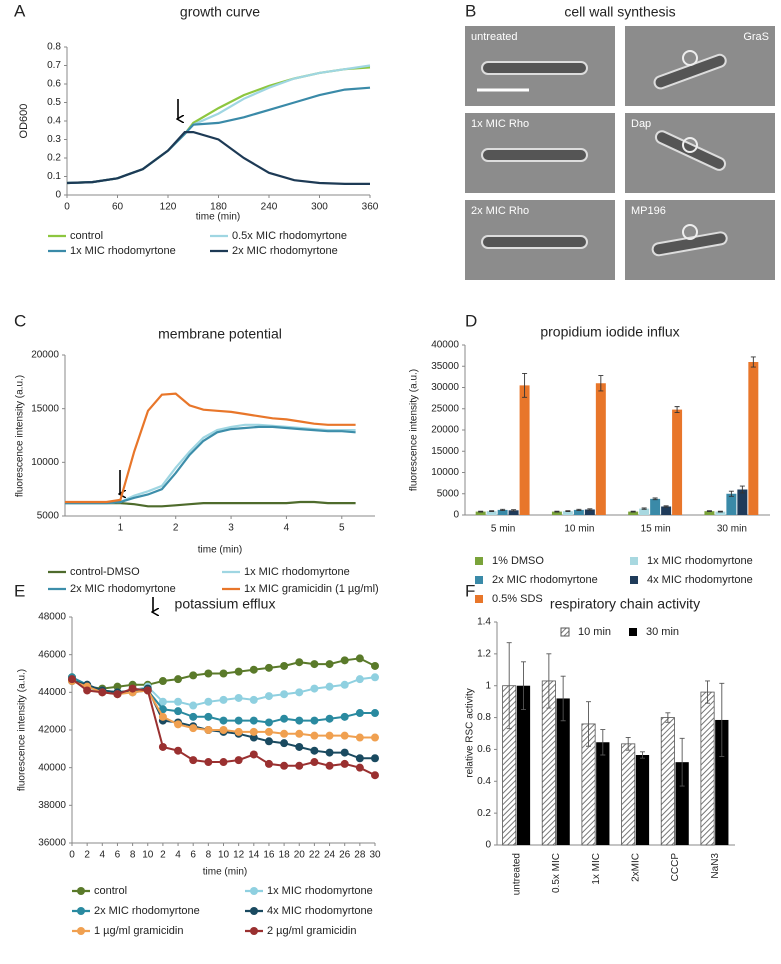 This screenshot has width=781, height=964. What do you see at coordinates (516, 874) in the screenshot?
I see `x-tick-label: untreated` at bounding box center [516, 874].